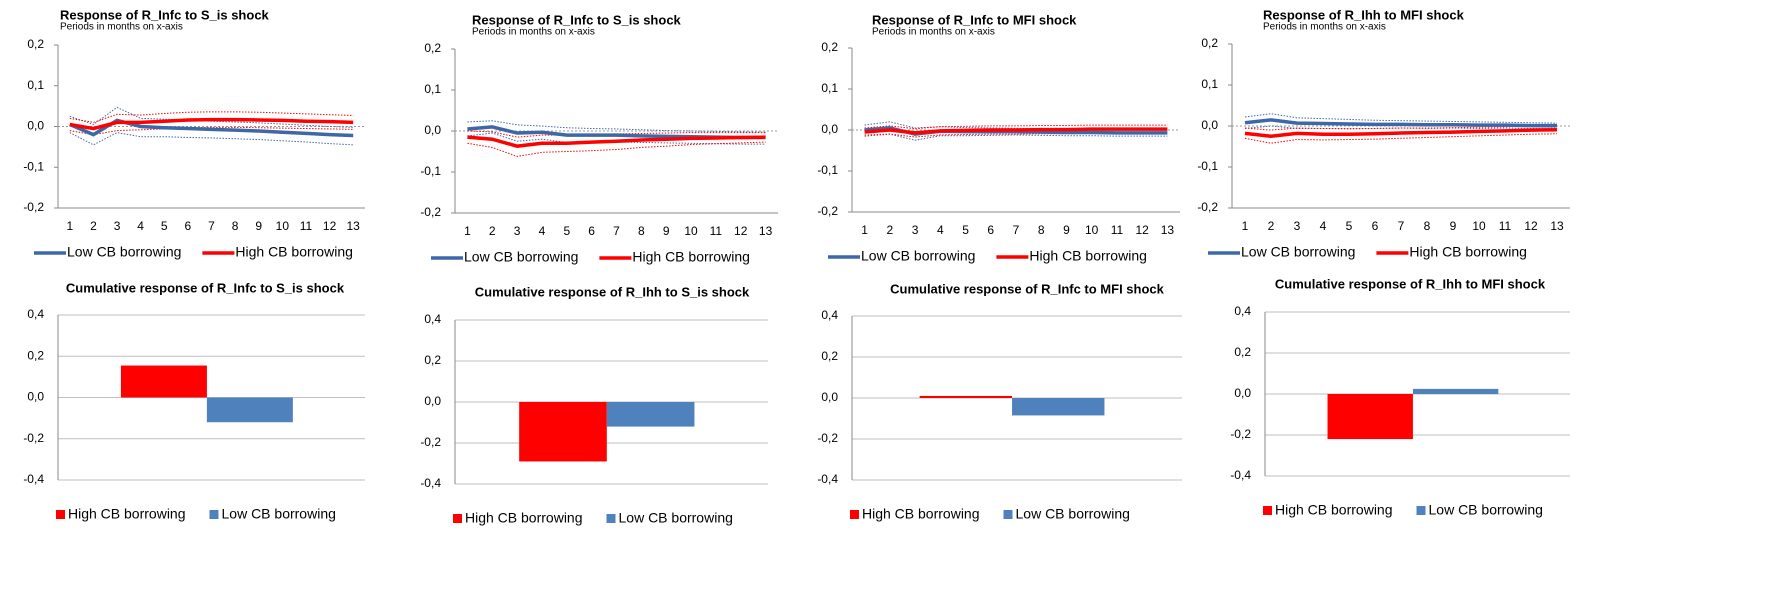  What do you see at coordinates (517, 231) in the screenshot?
I see `x-tick-label: 3` at bounding box center [517, 231].